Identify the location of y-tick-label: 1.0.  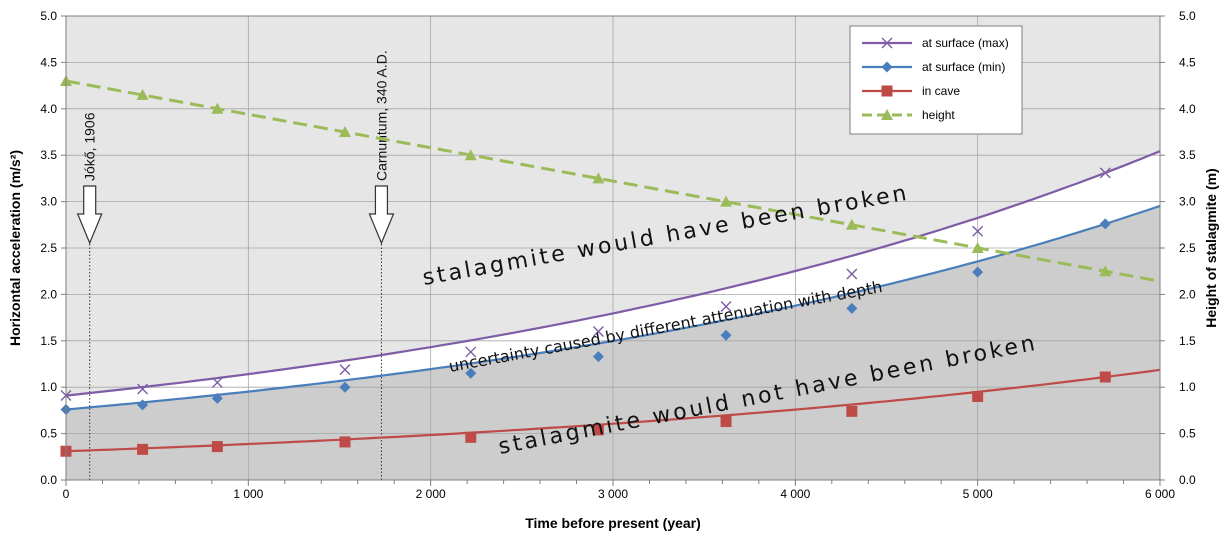
(48, 387).